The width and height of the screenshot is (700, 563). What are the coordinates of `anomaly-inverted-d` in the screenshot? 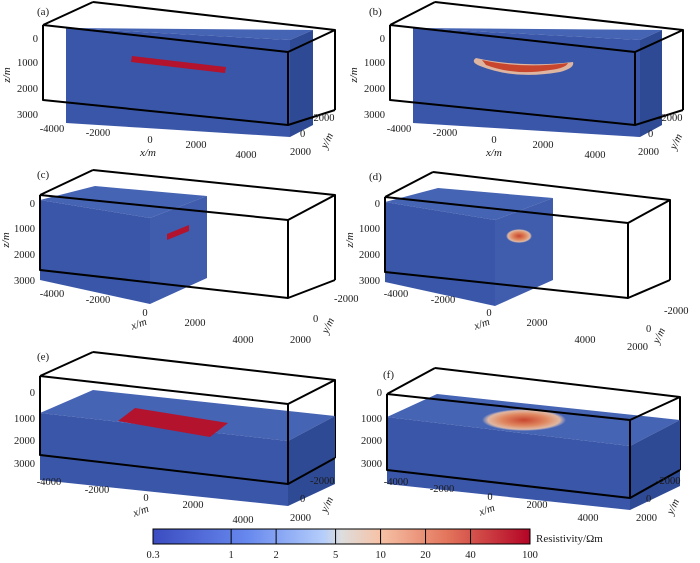 It's located at (519, 236).